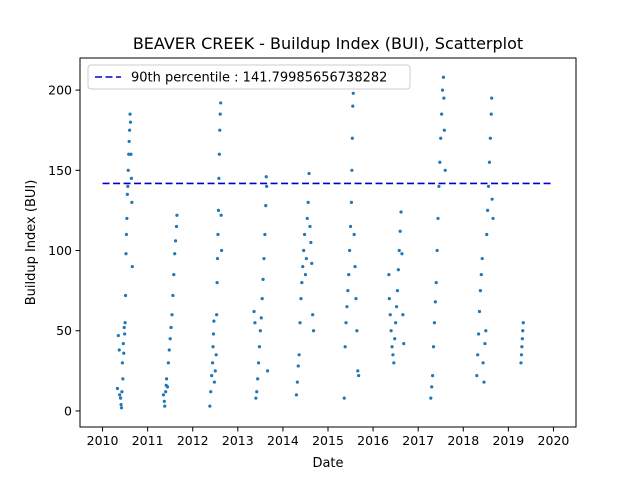 The width and height of the screenshot is (640, 480). Describe the element at coordinates (60, 90) in the screenshot. I see `y-tick-label: 200` at that location.